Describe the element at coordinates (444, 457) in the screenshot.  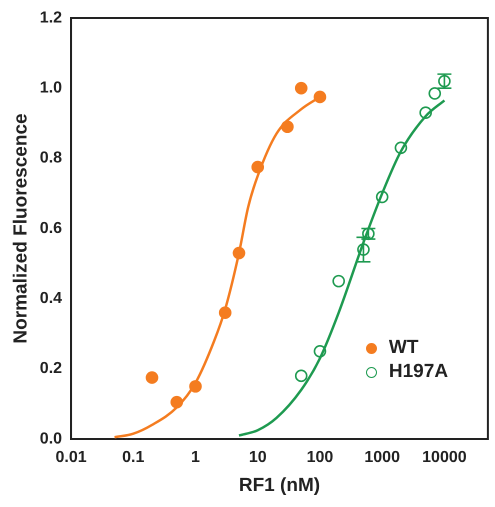
I see `x-tick-label: 10000` at that location.